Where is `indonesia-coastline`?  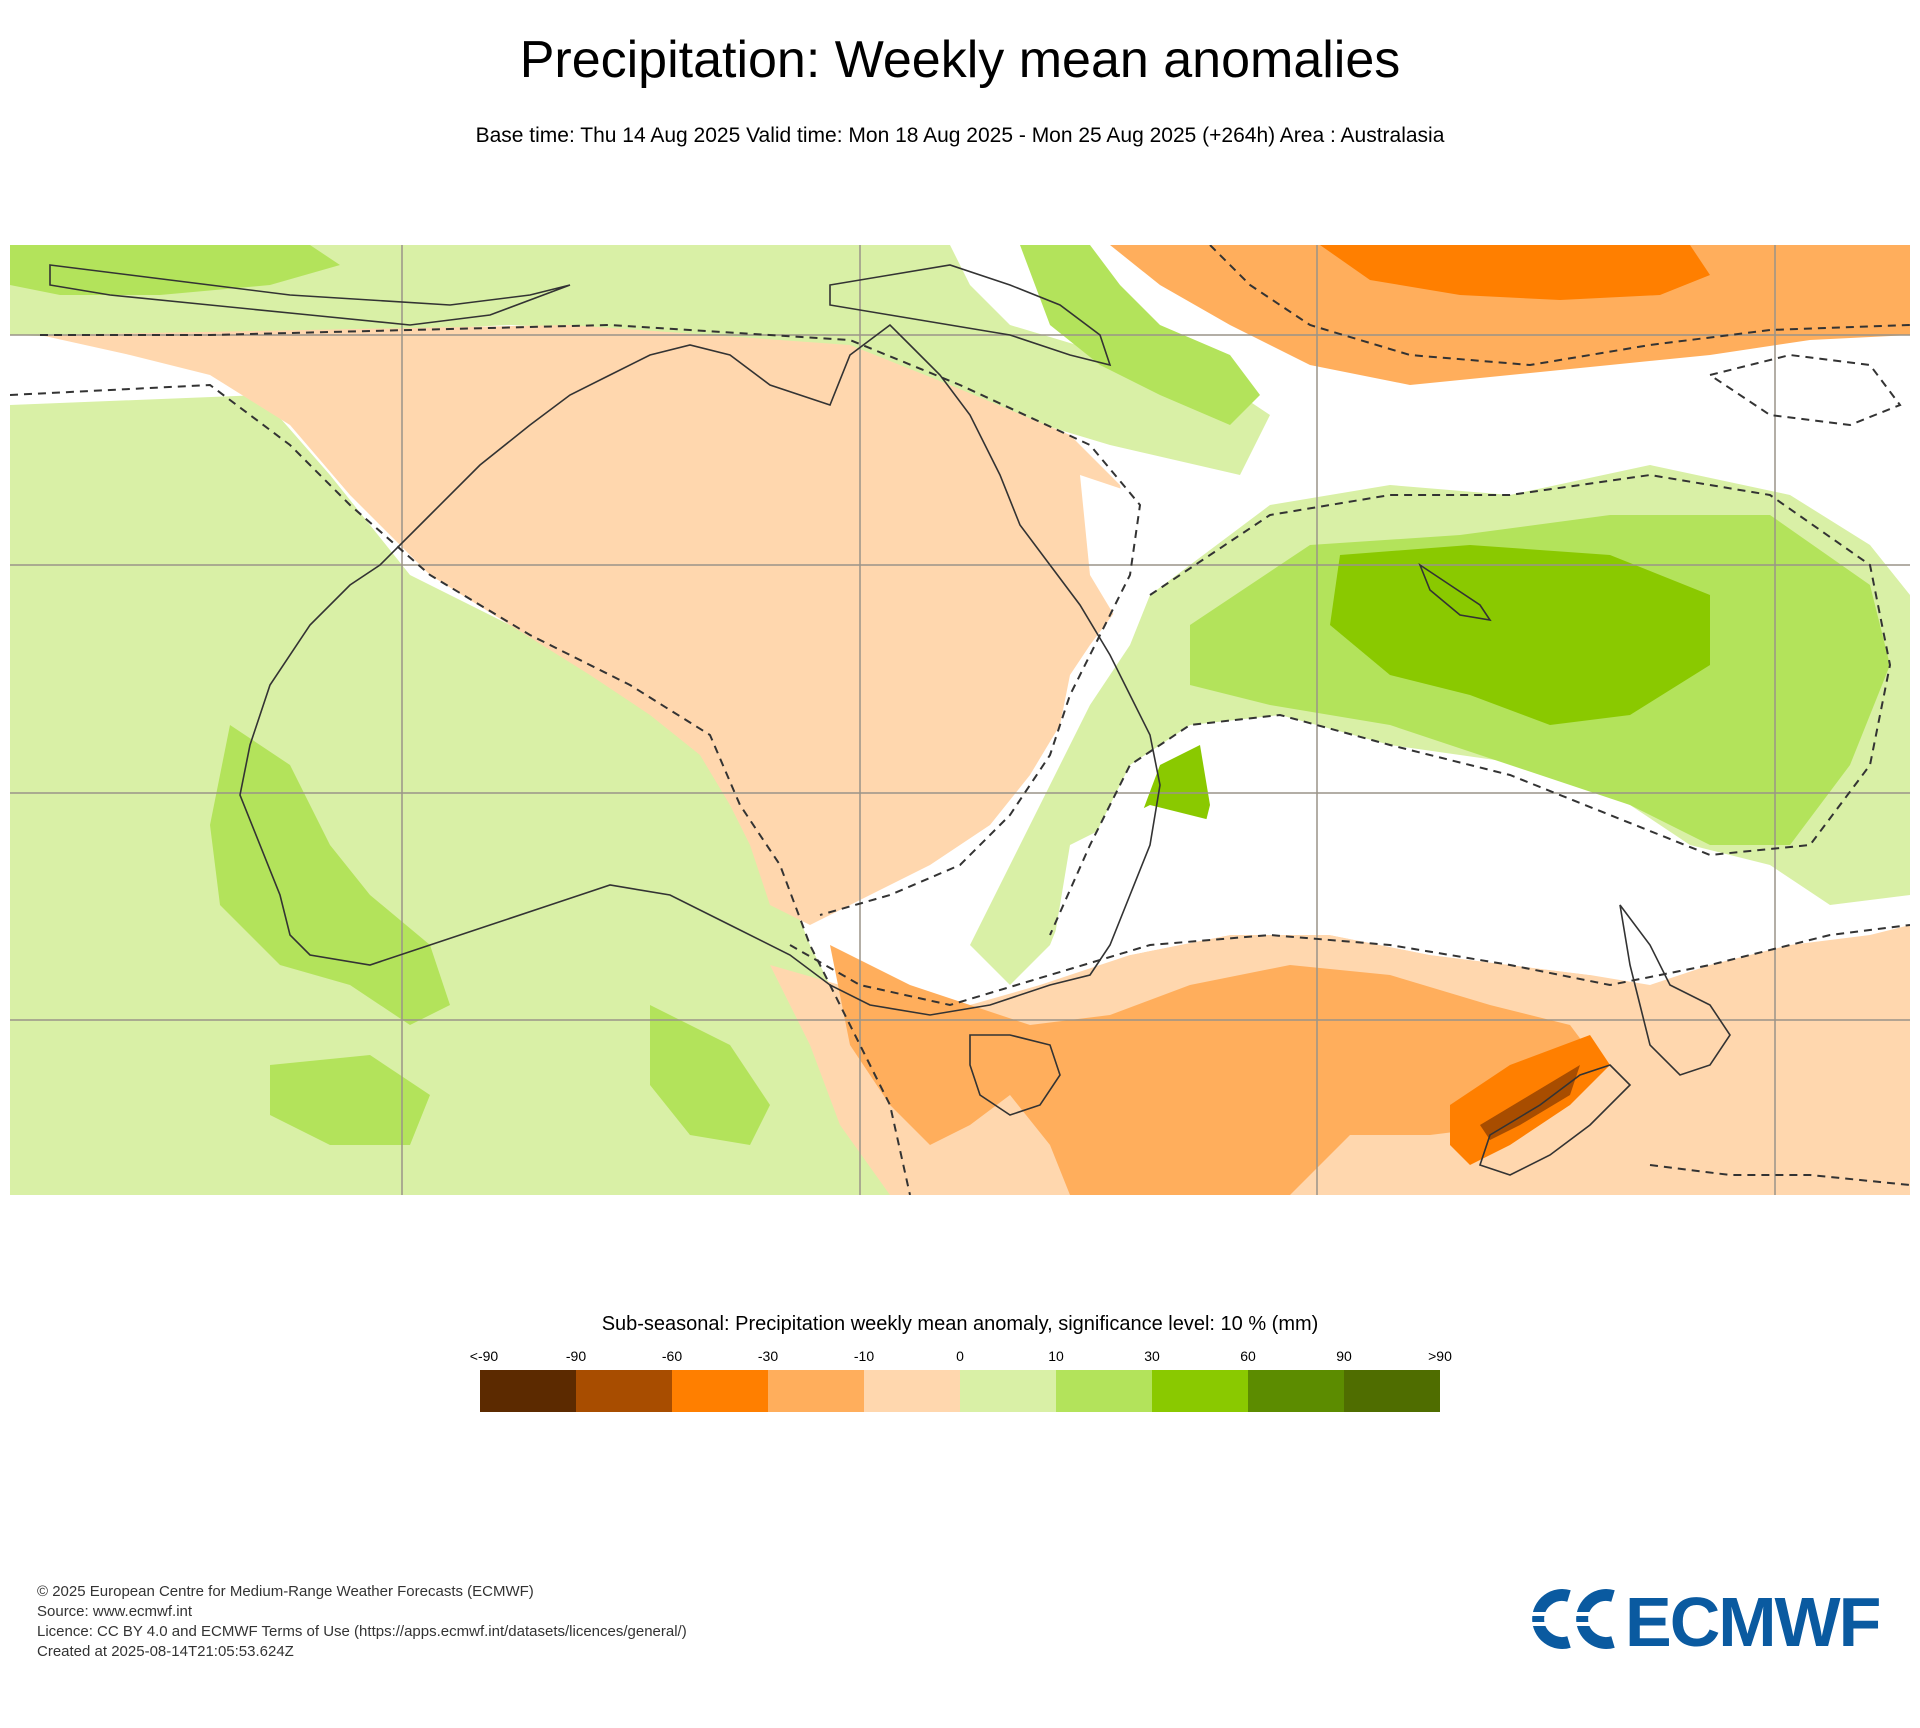 indonesia-coastline is located at coordinates (310, 295).